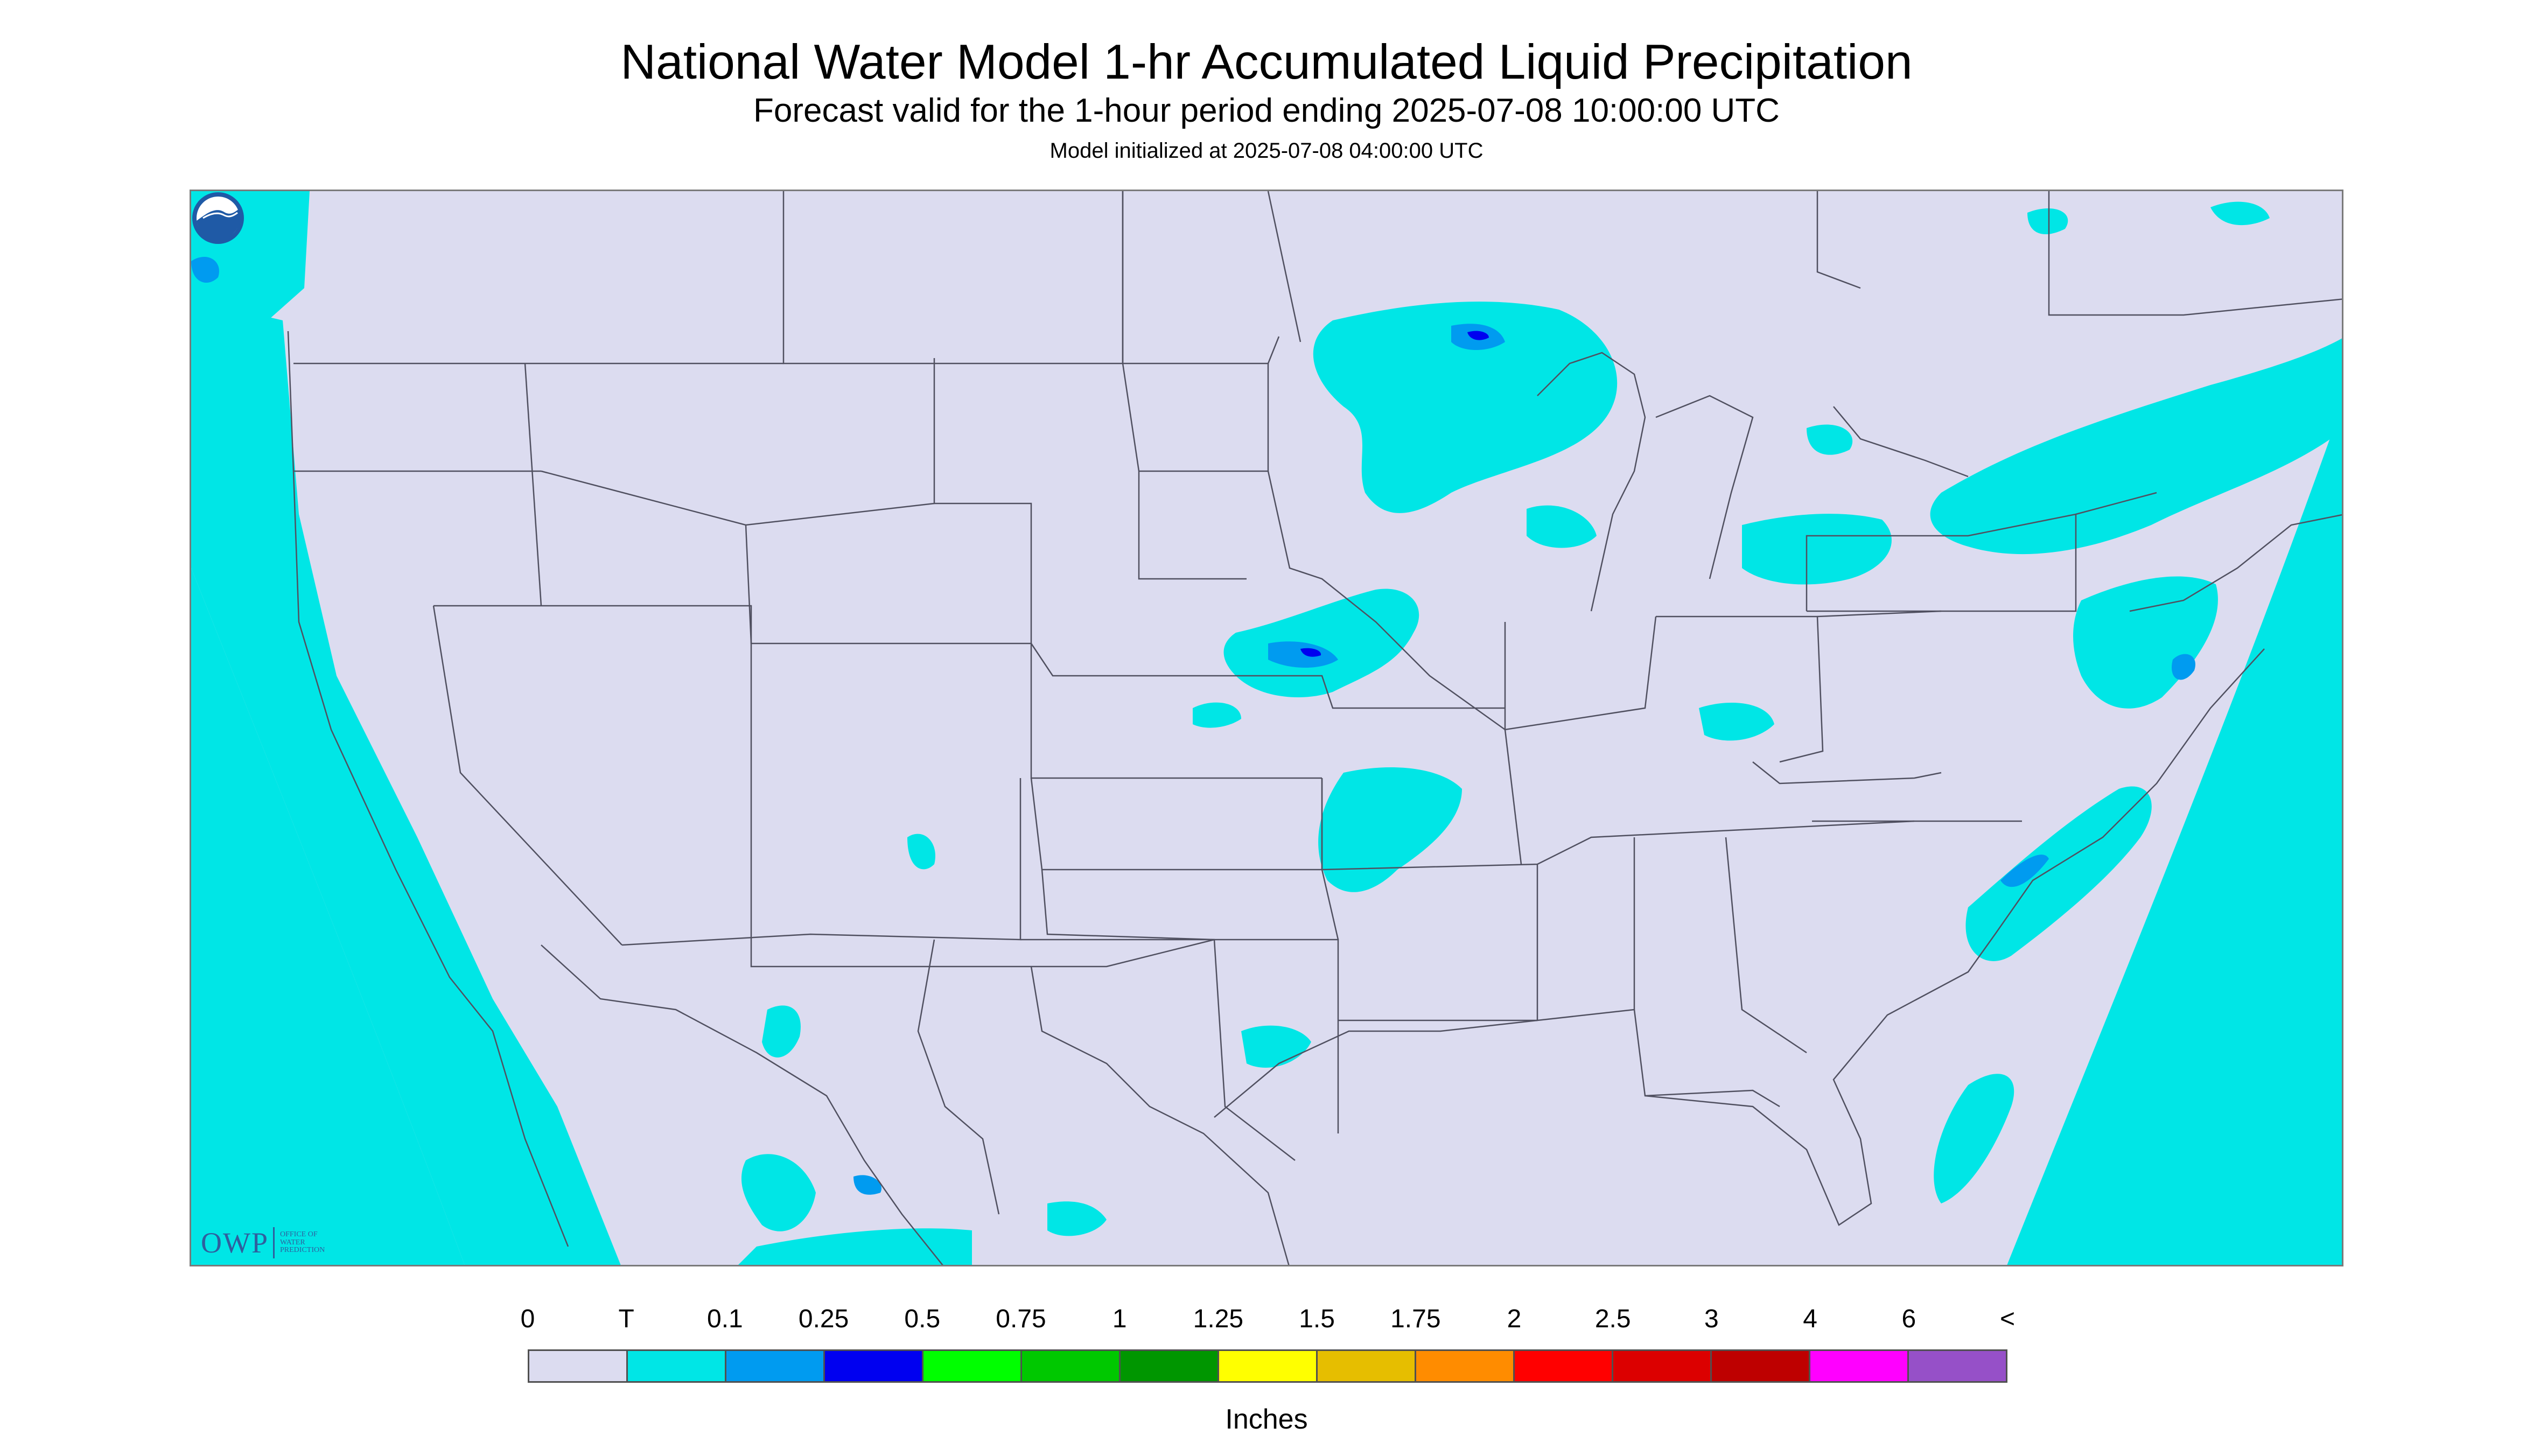 The width and height of the screenshot is (2533, 1456). I want to click on precip-heaviest, so click(1394, 494).